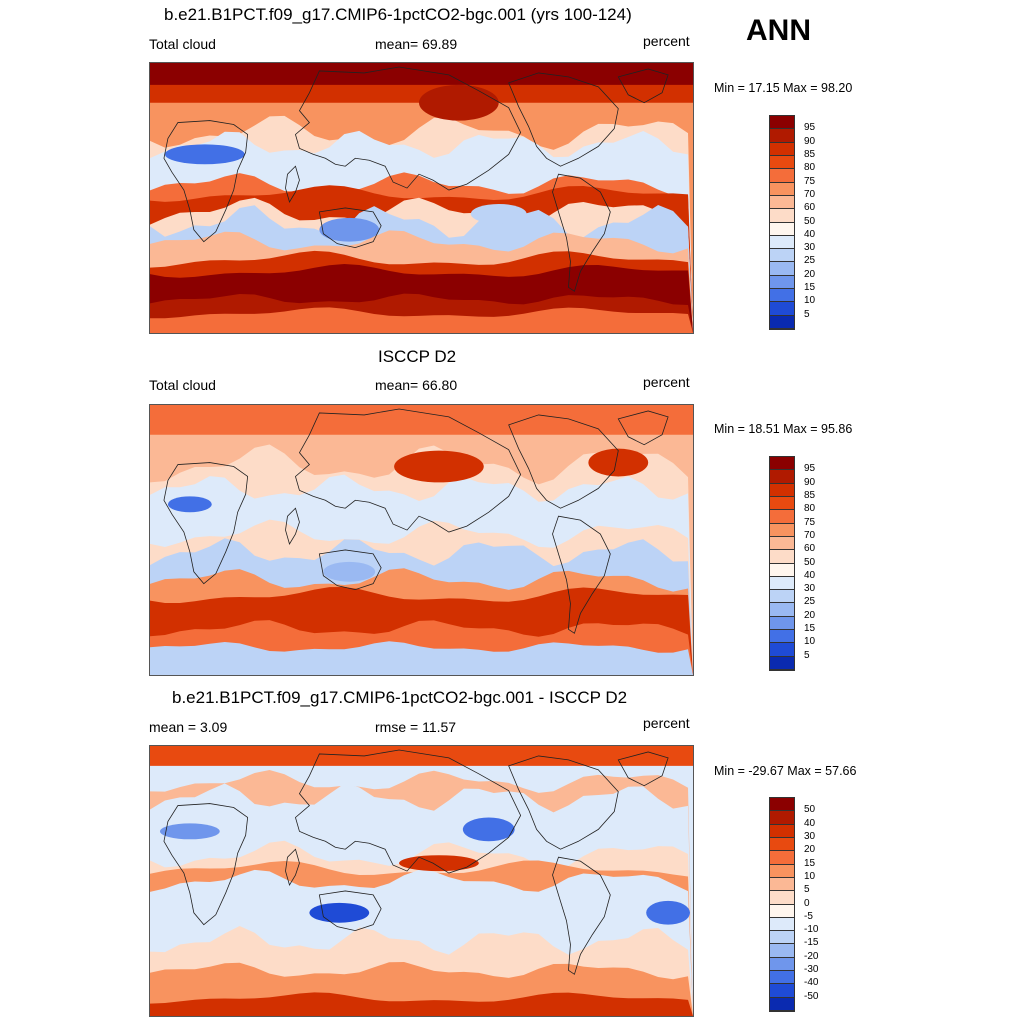 The width and height of the screenshot is (1024, 1024). Describe the element at coordinates (417, 356) in the screenshot. I see `panel2-title: ISCCP D2` at that location.